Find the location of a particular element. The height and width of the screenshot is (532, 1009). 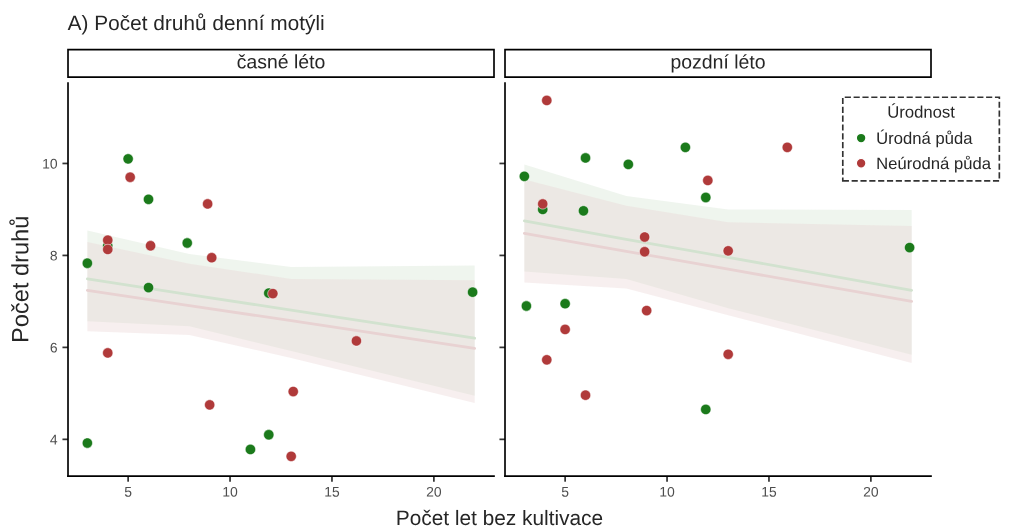

legend-label: Úrodná půda is located at coordinates (925, 138).